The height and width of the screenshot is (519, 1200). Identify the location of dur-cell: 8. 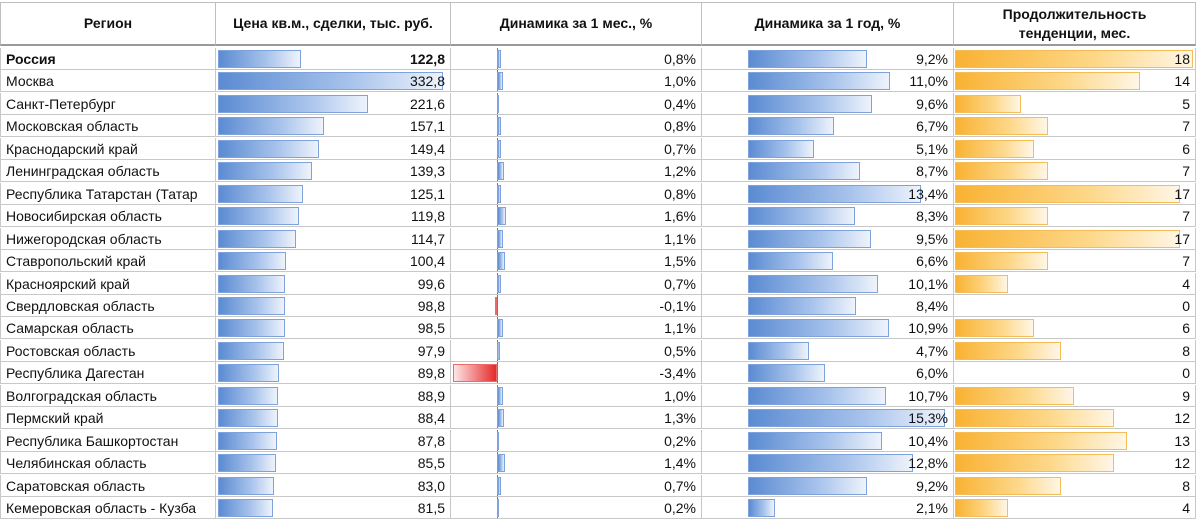
(1075, 350).